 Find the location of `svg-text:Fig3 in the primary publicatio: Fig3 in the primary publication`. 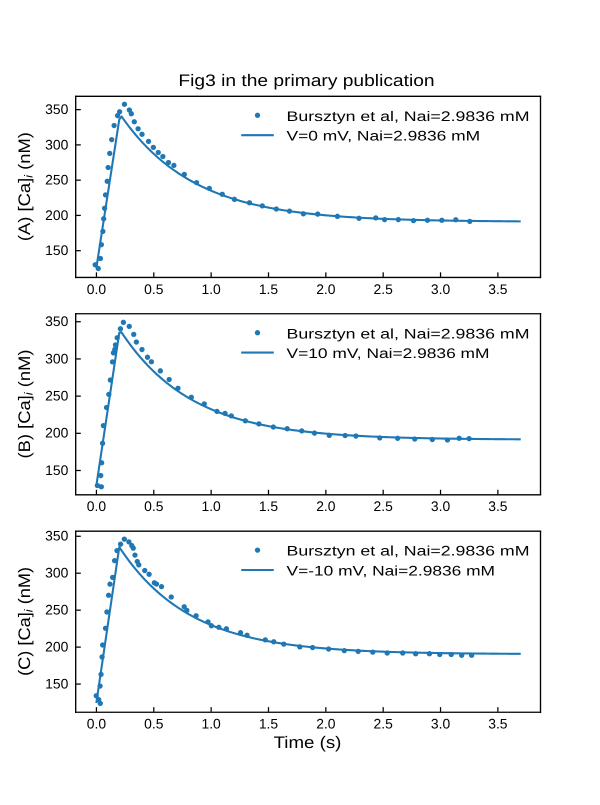

svg-text:Fig3 in the primary publicatio: Fig3 in the primary publication is located at coordinates (306, 80).